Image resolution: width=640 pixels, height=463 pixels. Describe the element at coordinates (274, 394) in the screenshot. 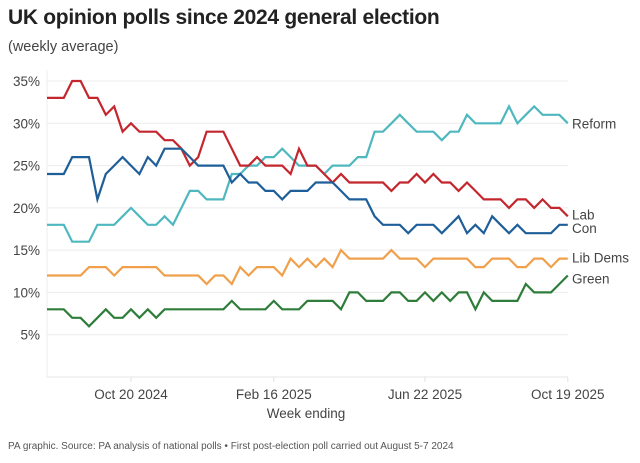

I see `x-tick-label: Feb 16 2025` at that location.